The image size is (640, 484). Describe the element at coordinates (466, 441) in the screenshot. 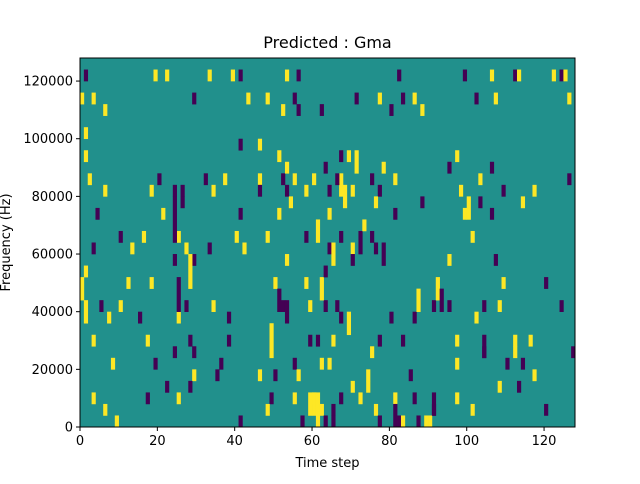

I see `x-tick-label: 100` at that location.